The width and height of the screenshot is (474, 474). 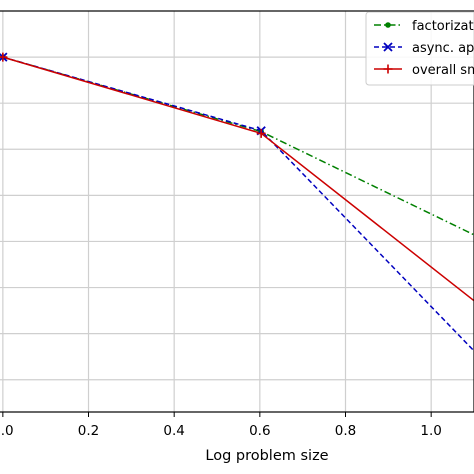 I want to click on legend-box, so click(x=419, y=48).